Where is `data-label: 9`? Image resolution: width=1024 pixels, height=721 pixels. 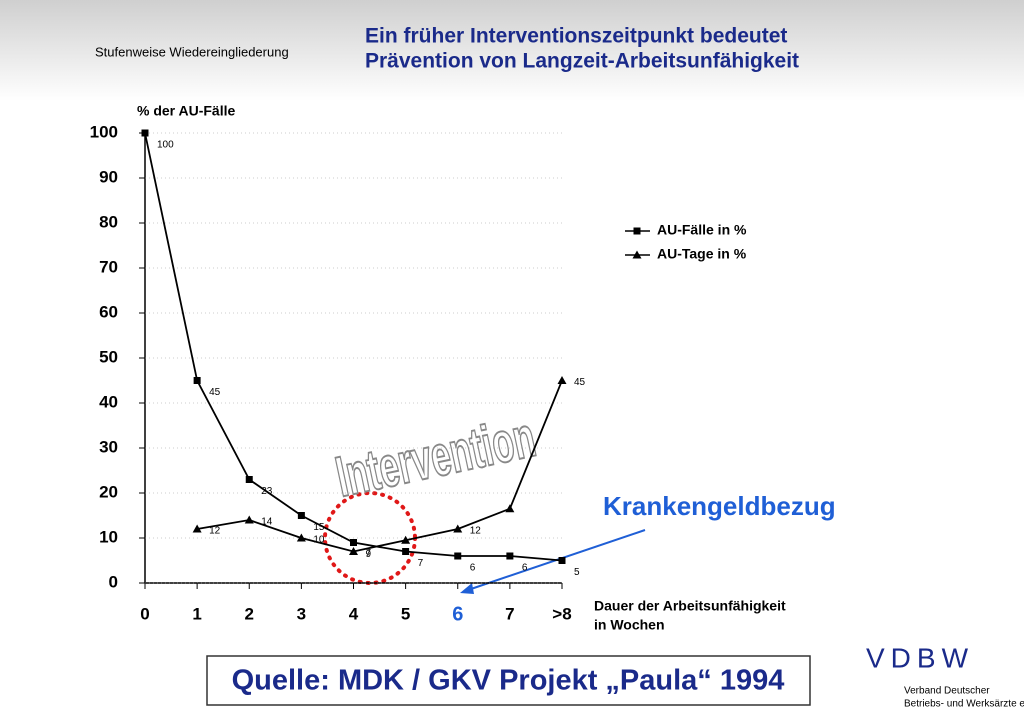 data-label: 9 is located at coordinates (369, 554).